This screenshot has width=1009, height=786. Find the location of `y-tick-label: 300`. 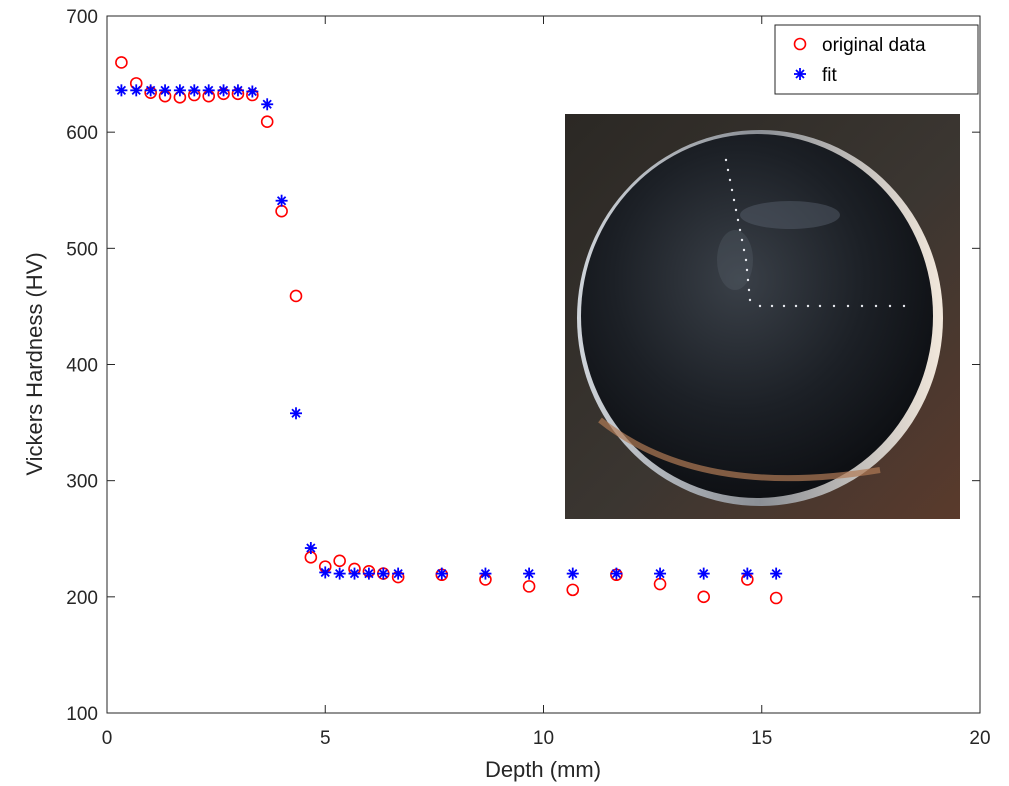

y-tick-label: 300 is located at coordinates (82, 482).